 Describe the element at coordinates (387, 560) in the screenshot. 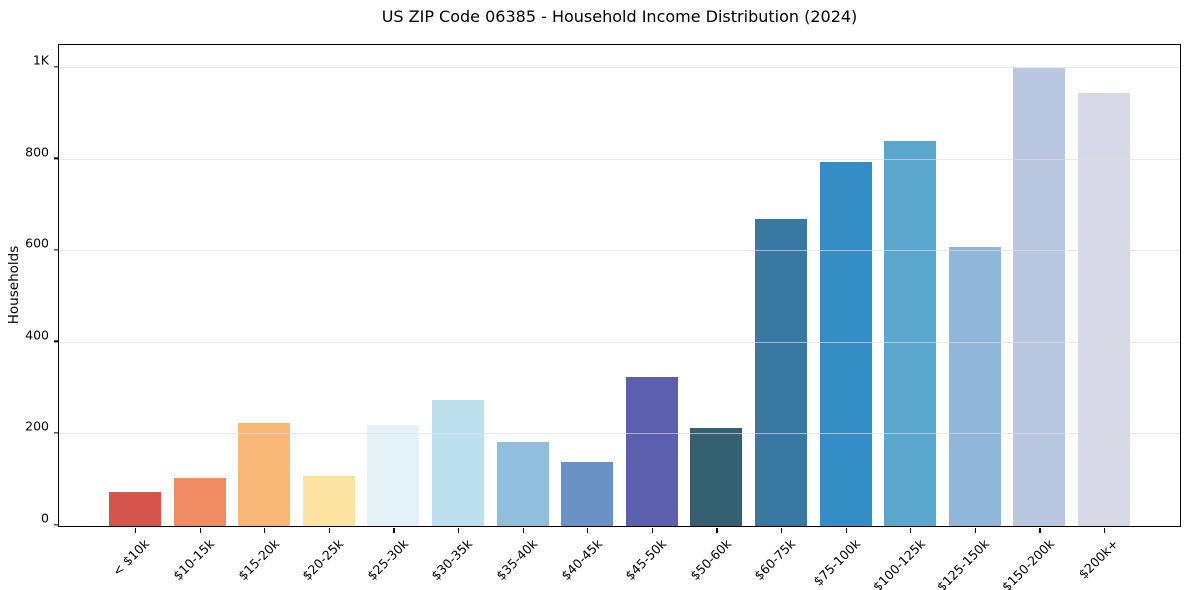

I see `x-tick-label: $25-30k` at that location.